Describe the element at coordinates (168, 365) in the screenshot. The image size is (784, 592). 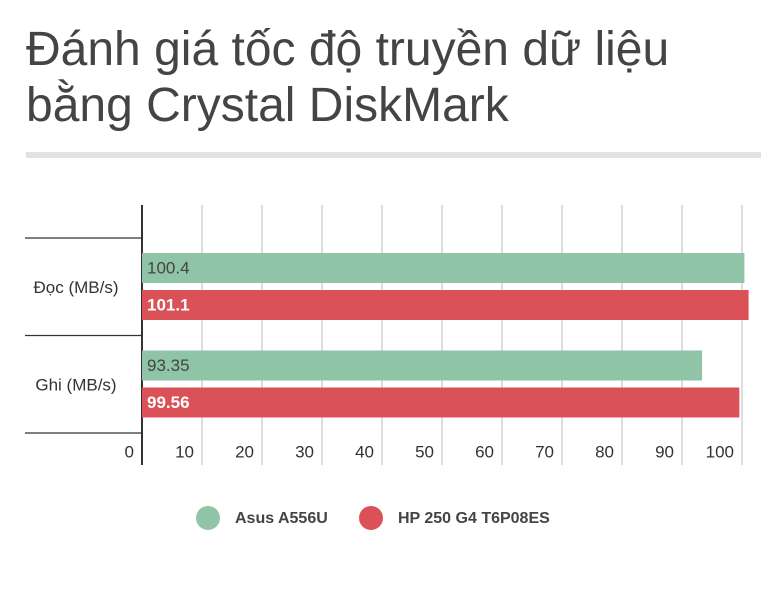
I see `value-label: 93.35` at that location.